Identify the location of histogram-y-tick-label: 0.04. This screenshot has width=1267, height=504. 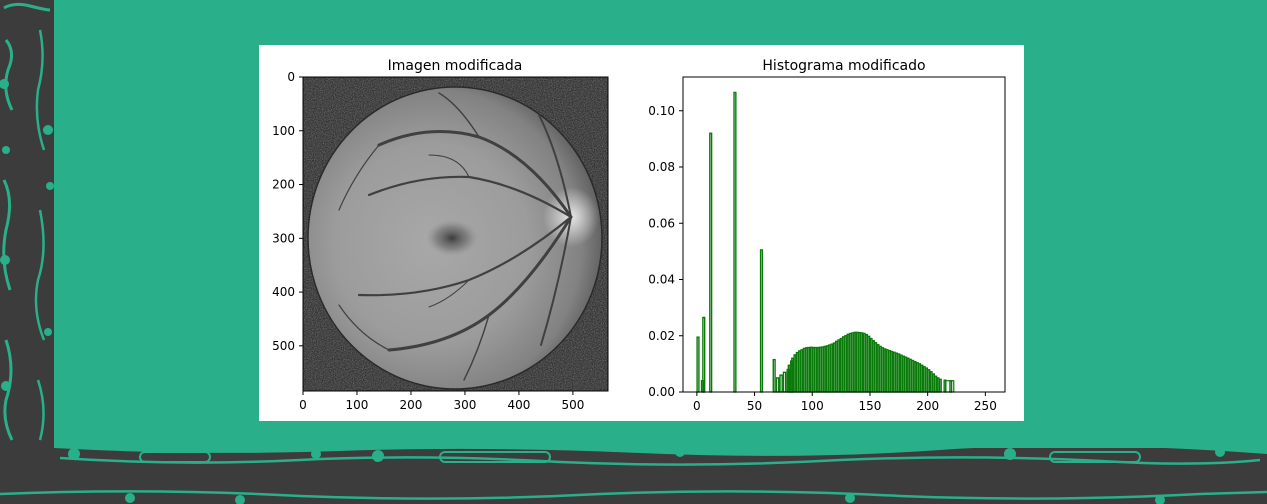
(661, 280).